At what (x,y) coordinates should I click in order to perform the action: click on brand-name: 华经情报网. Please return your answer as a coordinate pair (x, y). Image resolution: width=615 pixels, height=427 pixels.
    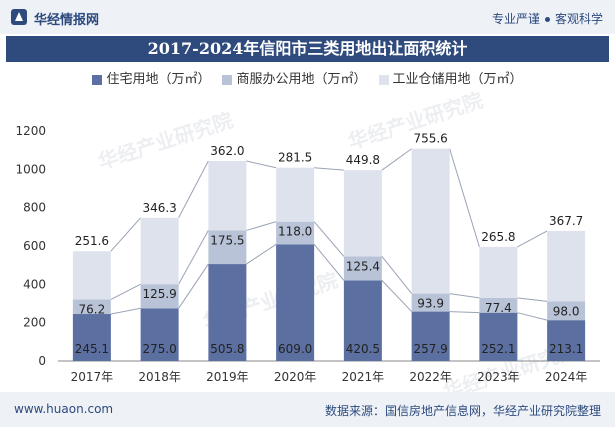
    Looking at the image, I should click on (67, 20).